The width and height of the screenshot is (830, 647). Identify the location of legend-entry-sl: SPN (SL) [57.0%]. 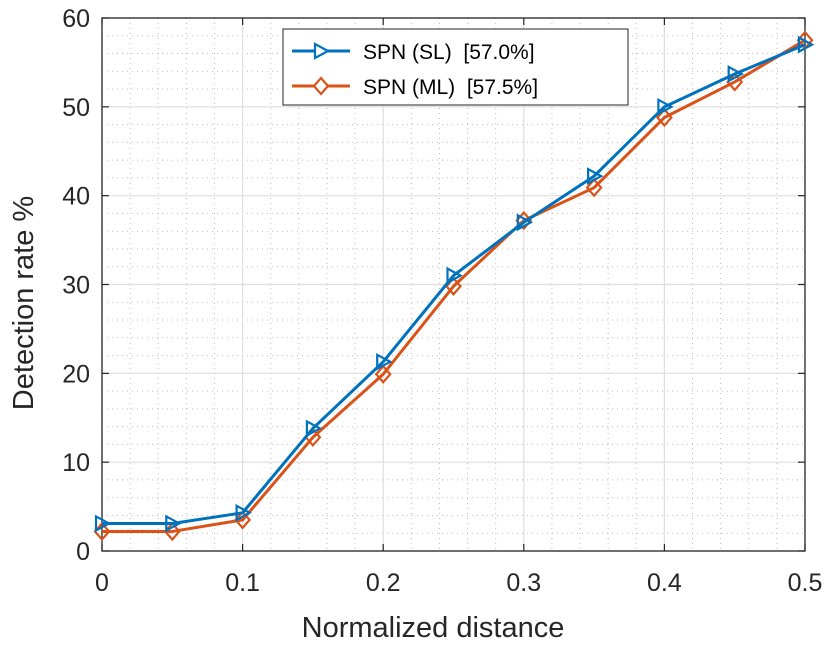
(413, 52).